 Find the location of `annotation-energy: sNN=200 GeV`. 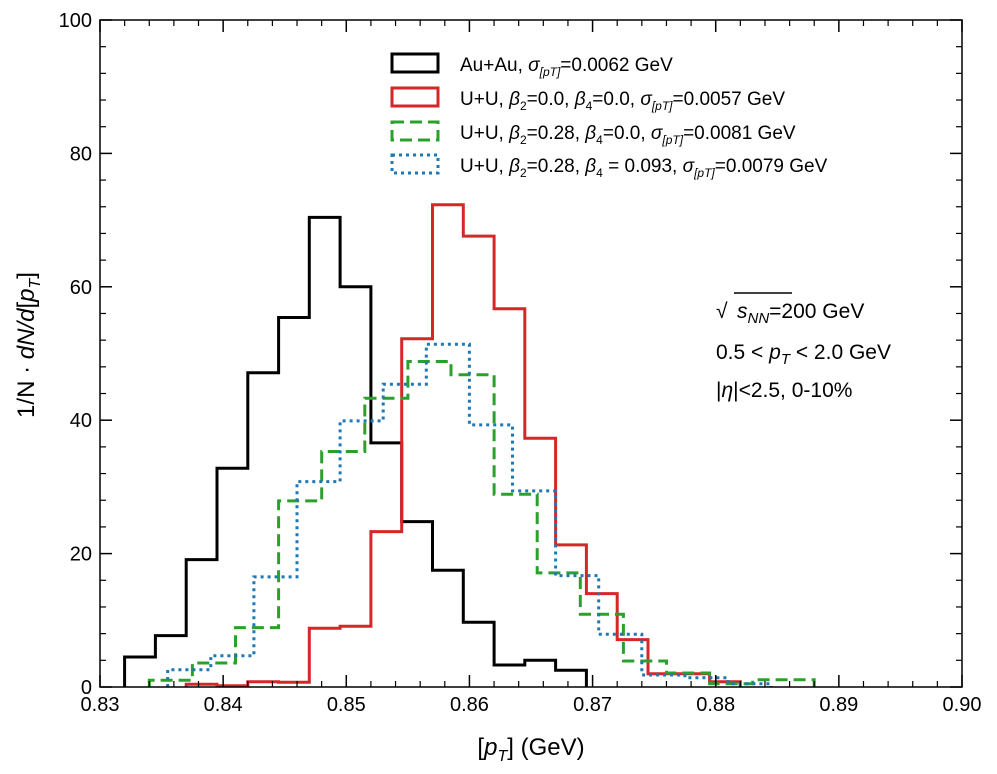

annotation-energy: sNN=200 GeV is located at coordinates (800, 313).